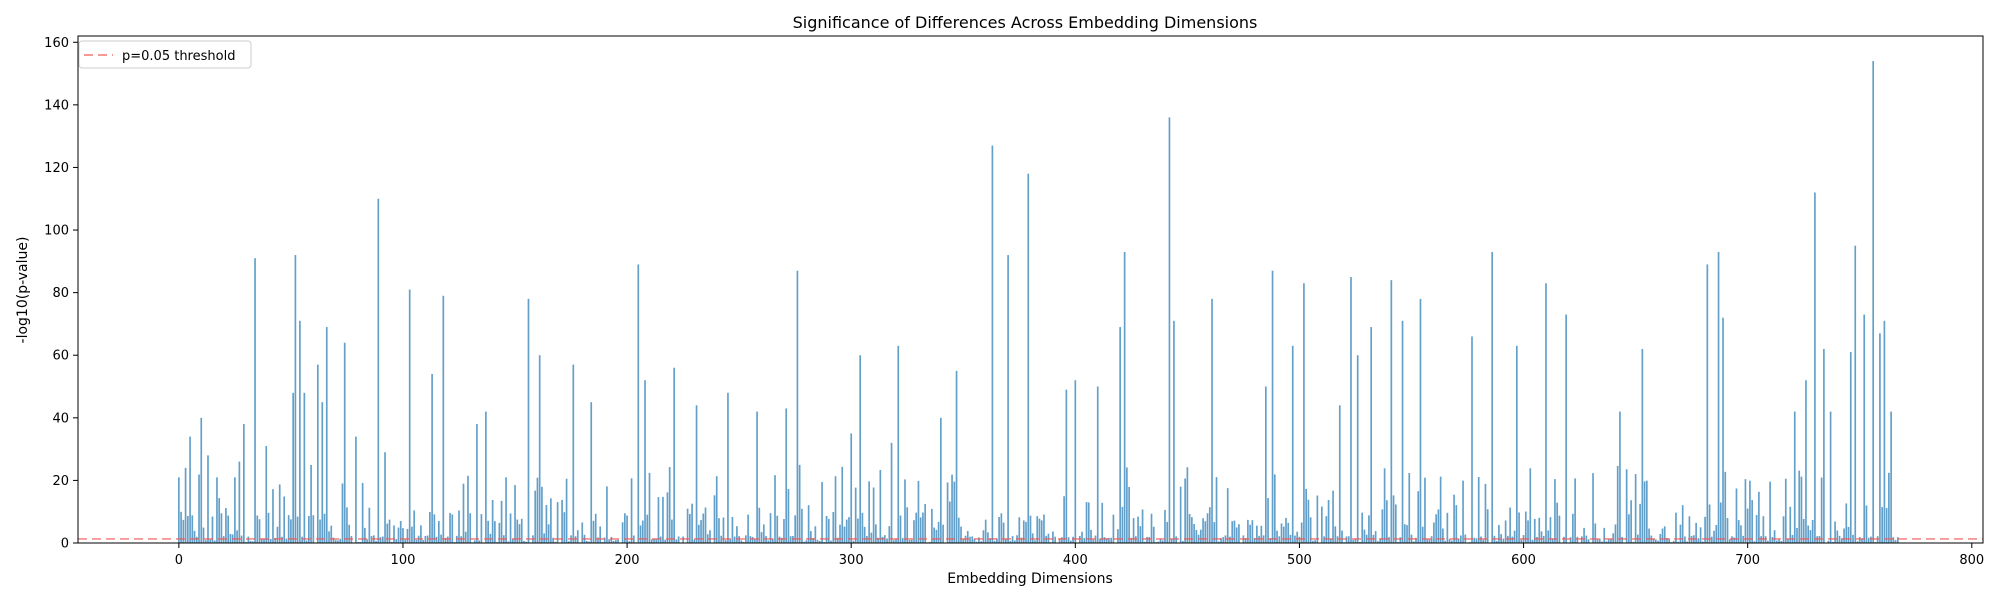  What do you see at coordinates (851, 560) in the screenshot?
I see `x-tick-label: 300` at bounding box center [851, 560].